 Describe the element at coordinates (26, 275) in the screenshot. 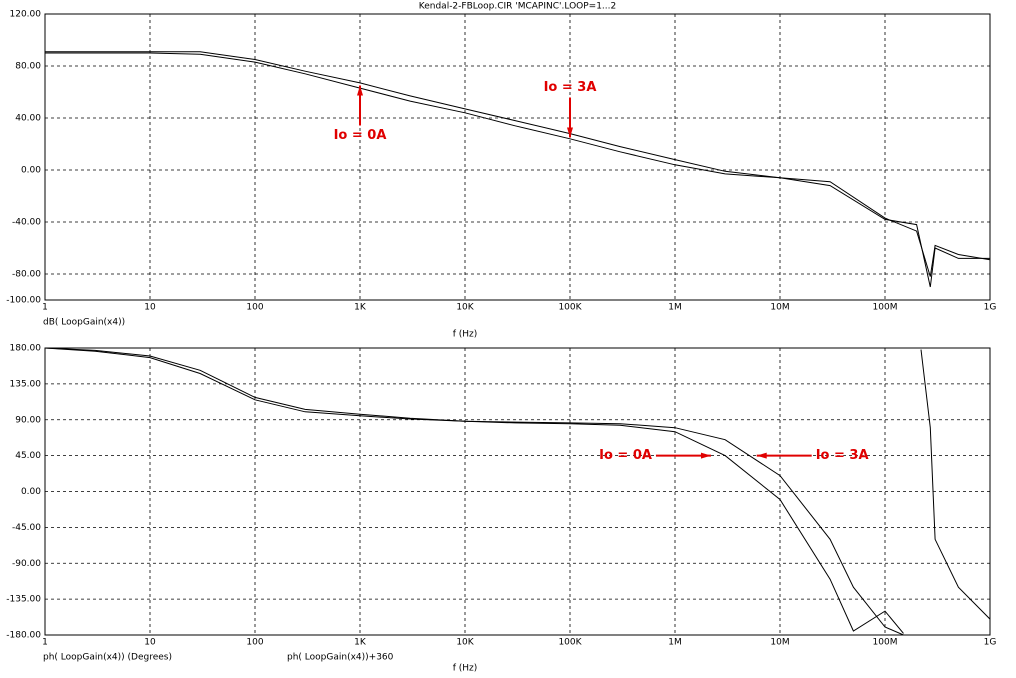

I see `y-tick-label: -80.00` at that location.